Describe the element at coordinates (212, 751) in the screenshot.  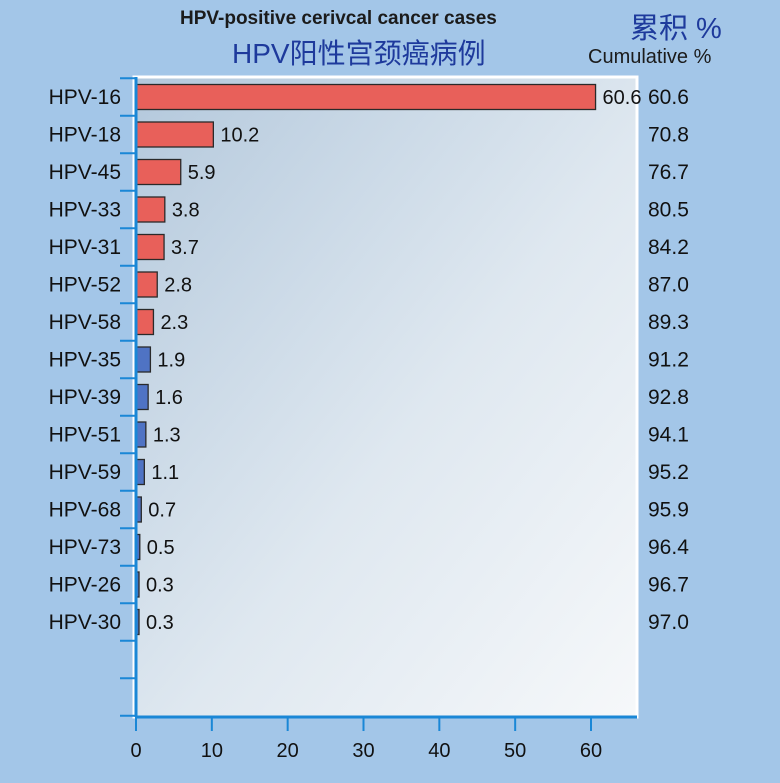
I see `x-tick-label: 10` at that location.